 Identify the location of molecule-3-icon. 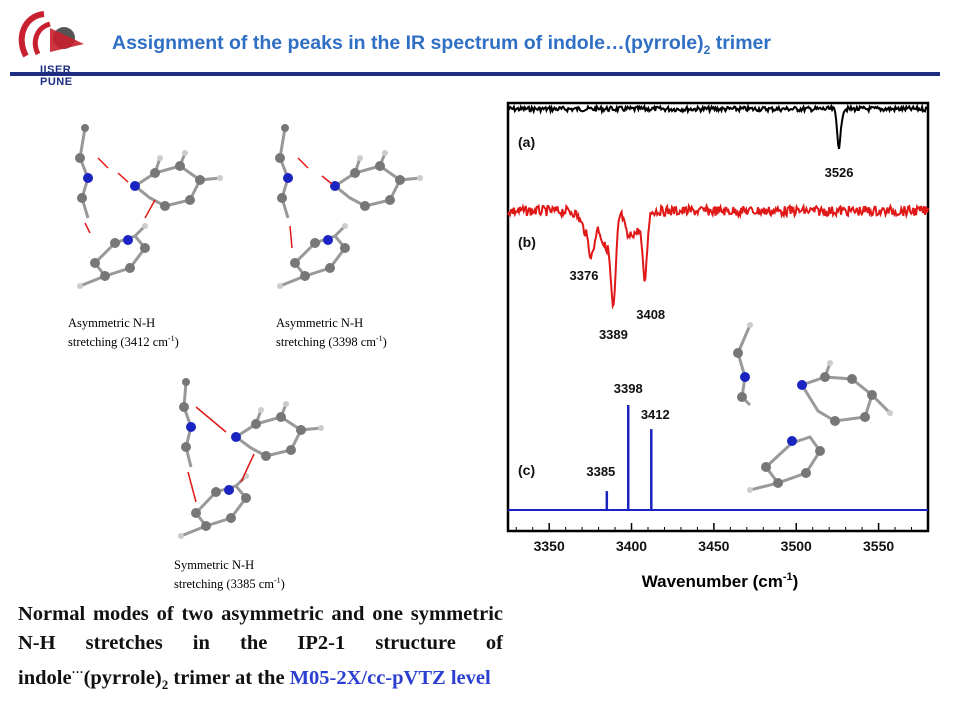
(251, 458).